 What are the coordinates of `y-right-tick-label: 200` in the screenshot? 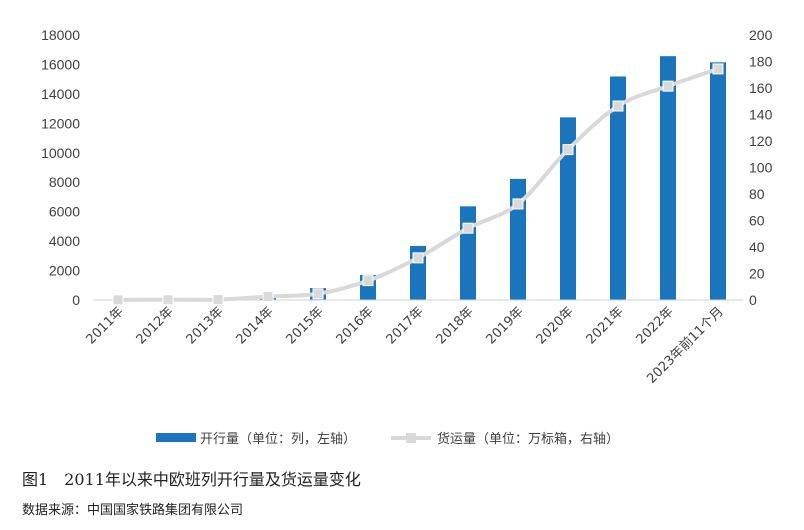 It's located at (761, 35).